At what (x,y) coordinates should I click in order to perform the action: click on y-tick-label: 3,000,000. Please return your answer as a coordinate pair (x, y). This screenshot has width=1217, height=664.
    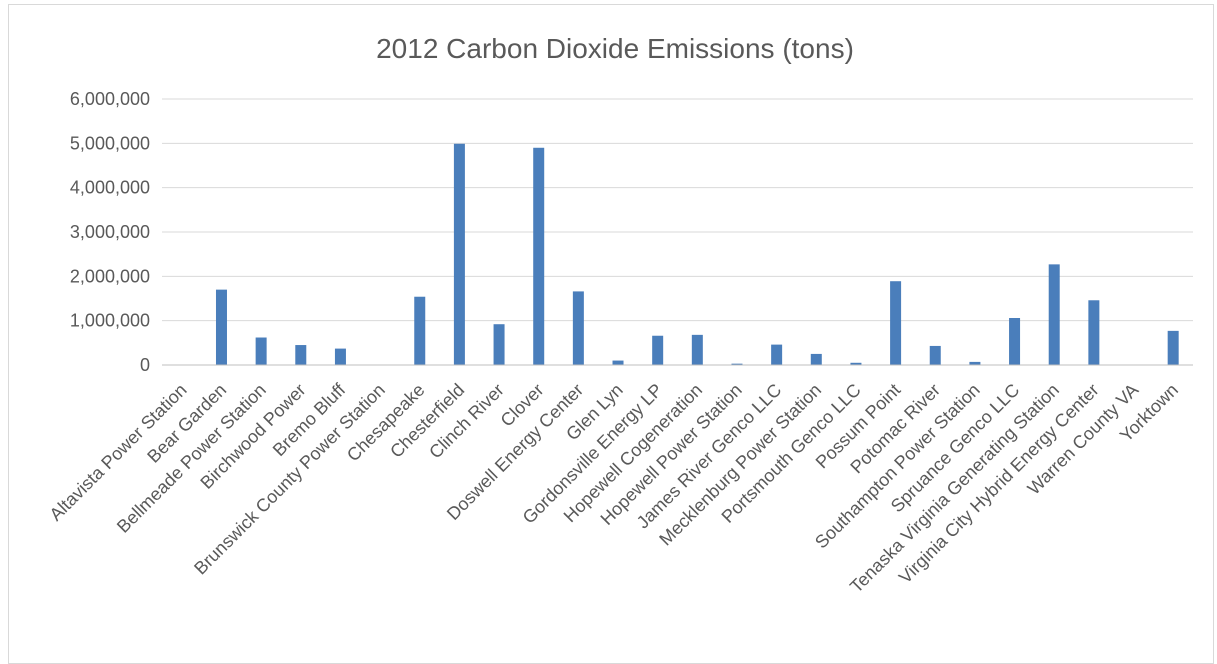
    Looking at the image, I should click on (110, 232).